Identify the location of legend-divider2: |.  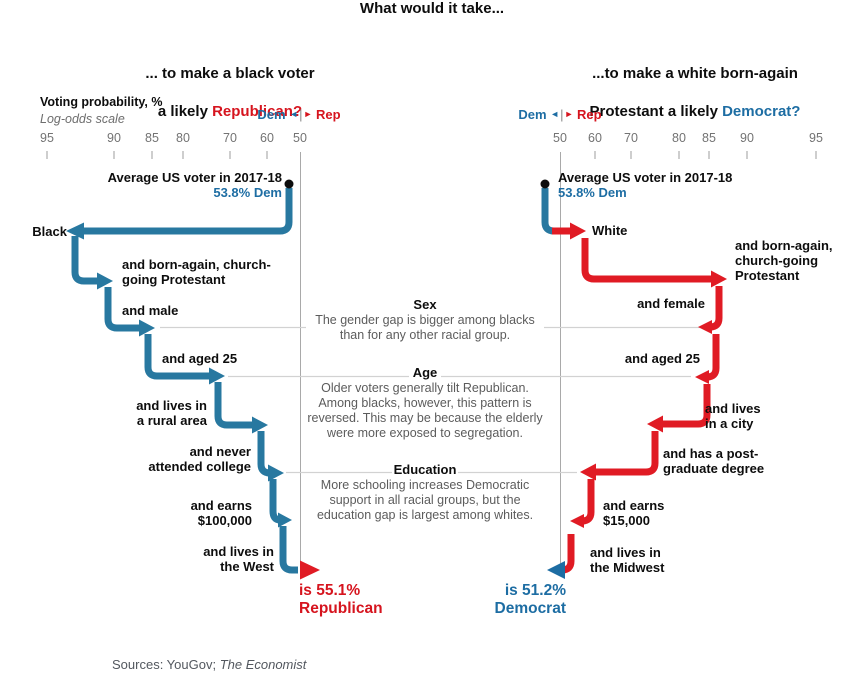
(562, 114).